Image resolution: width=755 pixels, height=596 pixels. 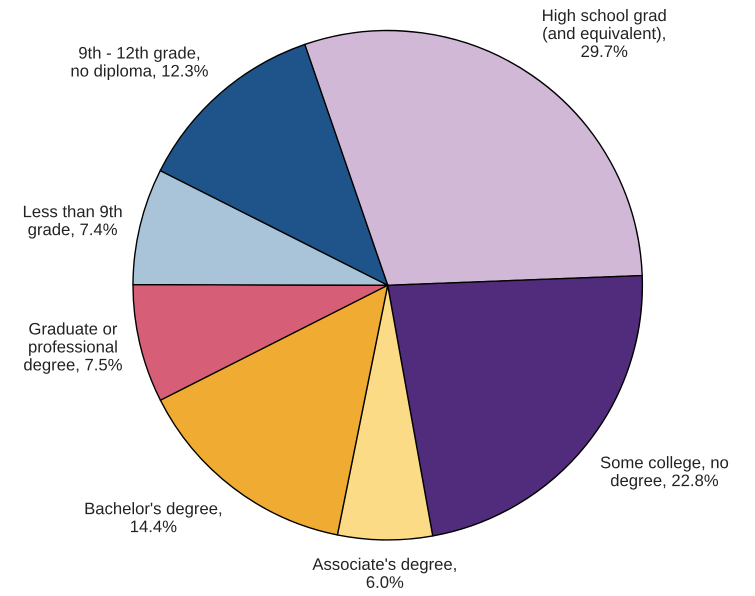 I want to click on slice-label: Graduate or professional degree, 7.5%, so click(x=73, y=348).